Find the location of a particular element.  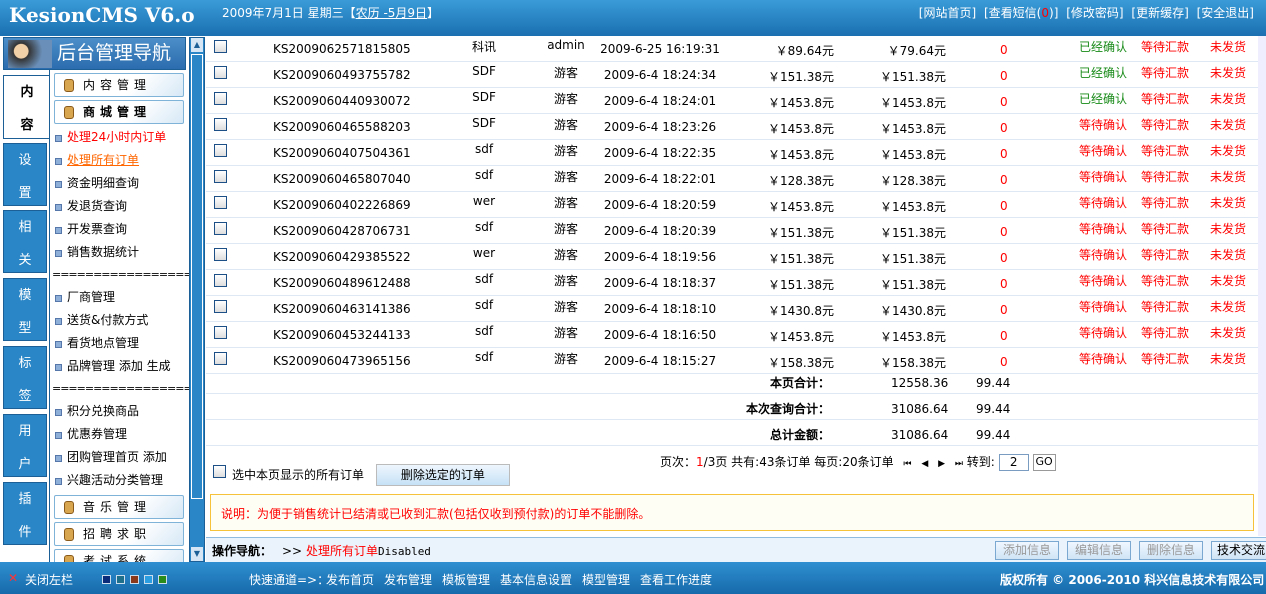

sidebar-tab-3: 模型 is located at coordinates (25, 309).